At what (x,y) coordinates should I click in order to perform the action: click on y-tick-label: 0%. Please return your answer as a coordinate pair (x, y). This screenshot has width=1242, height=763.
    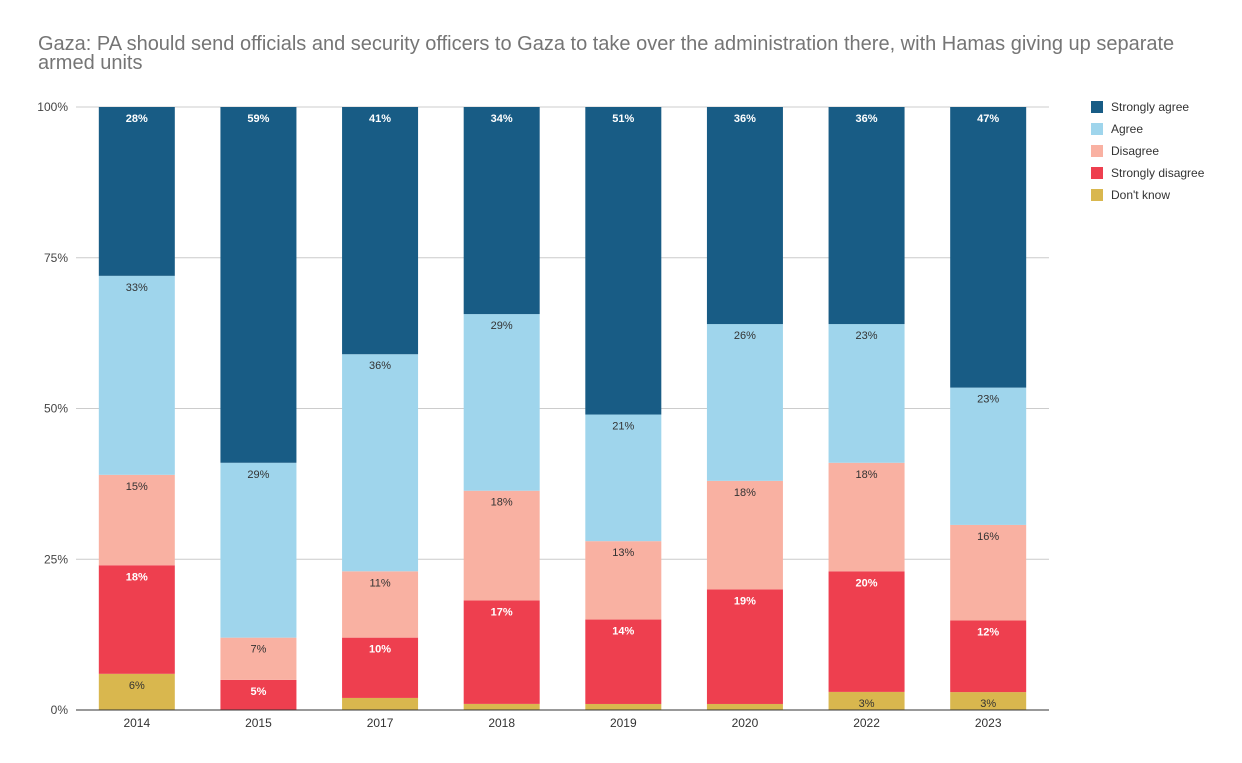
    Looking at the image, I should click on (60, 710).